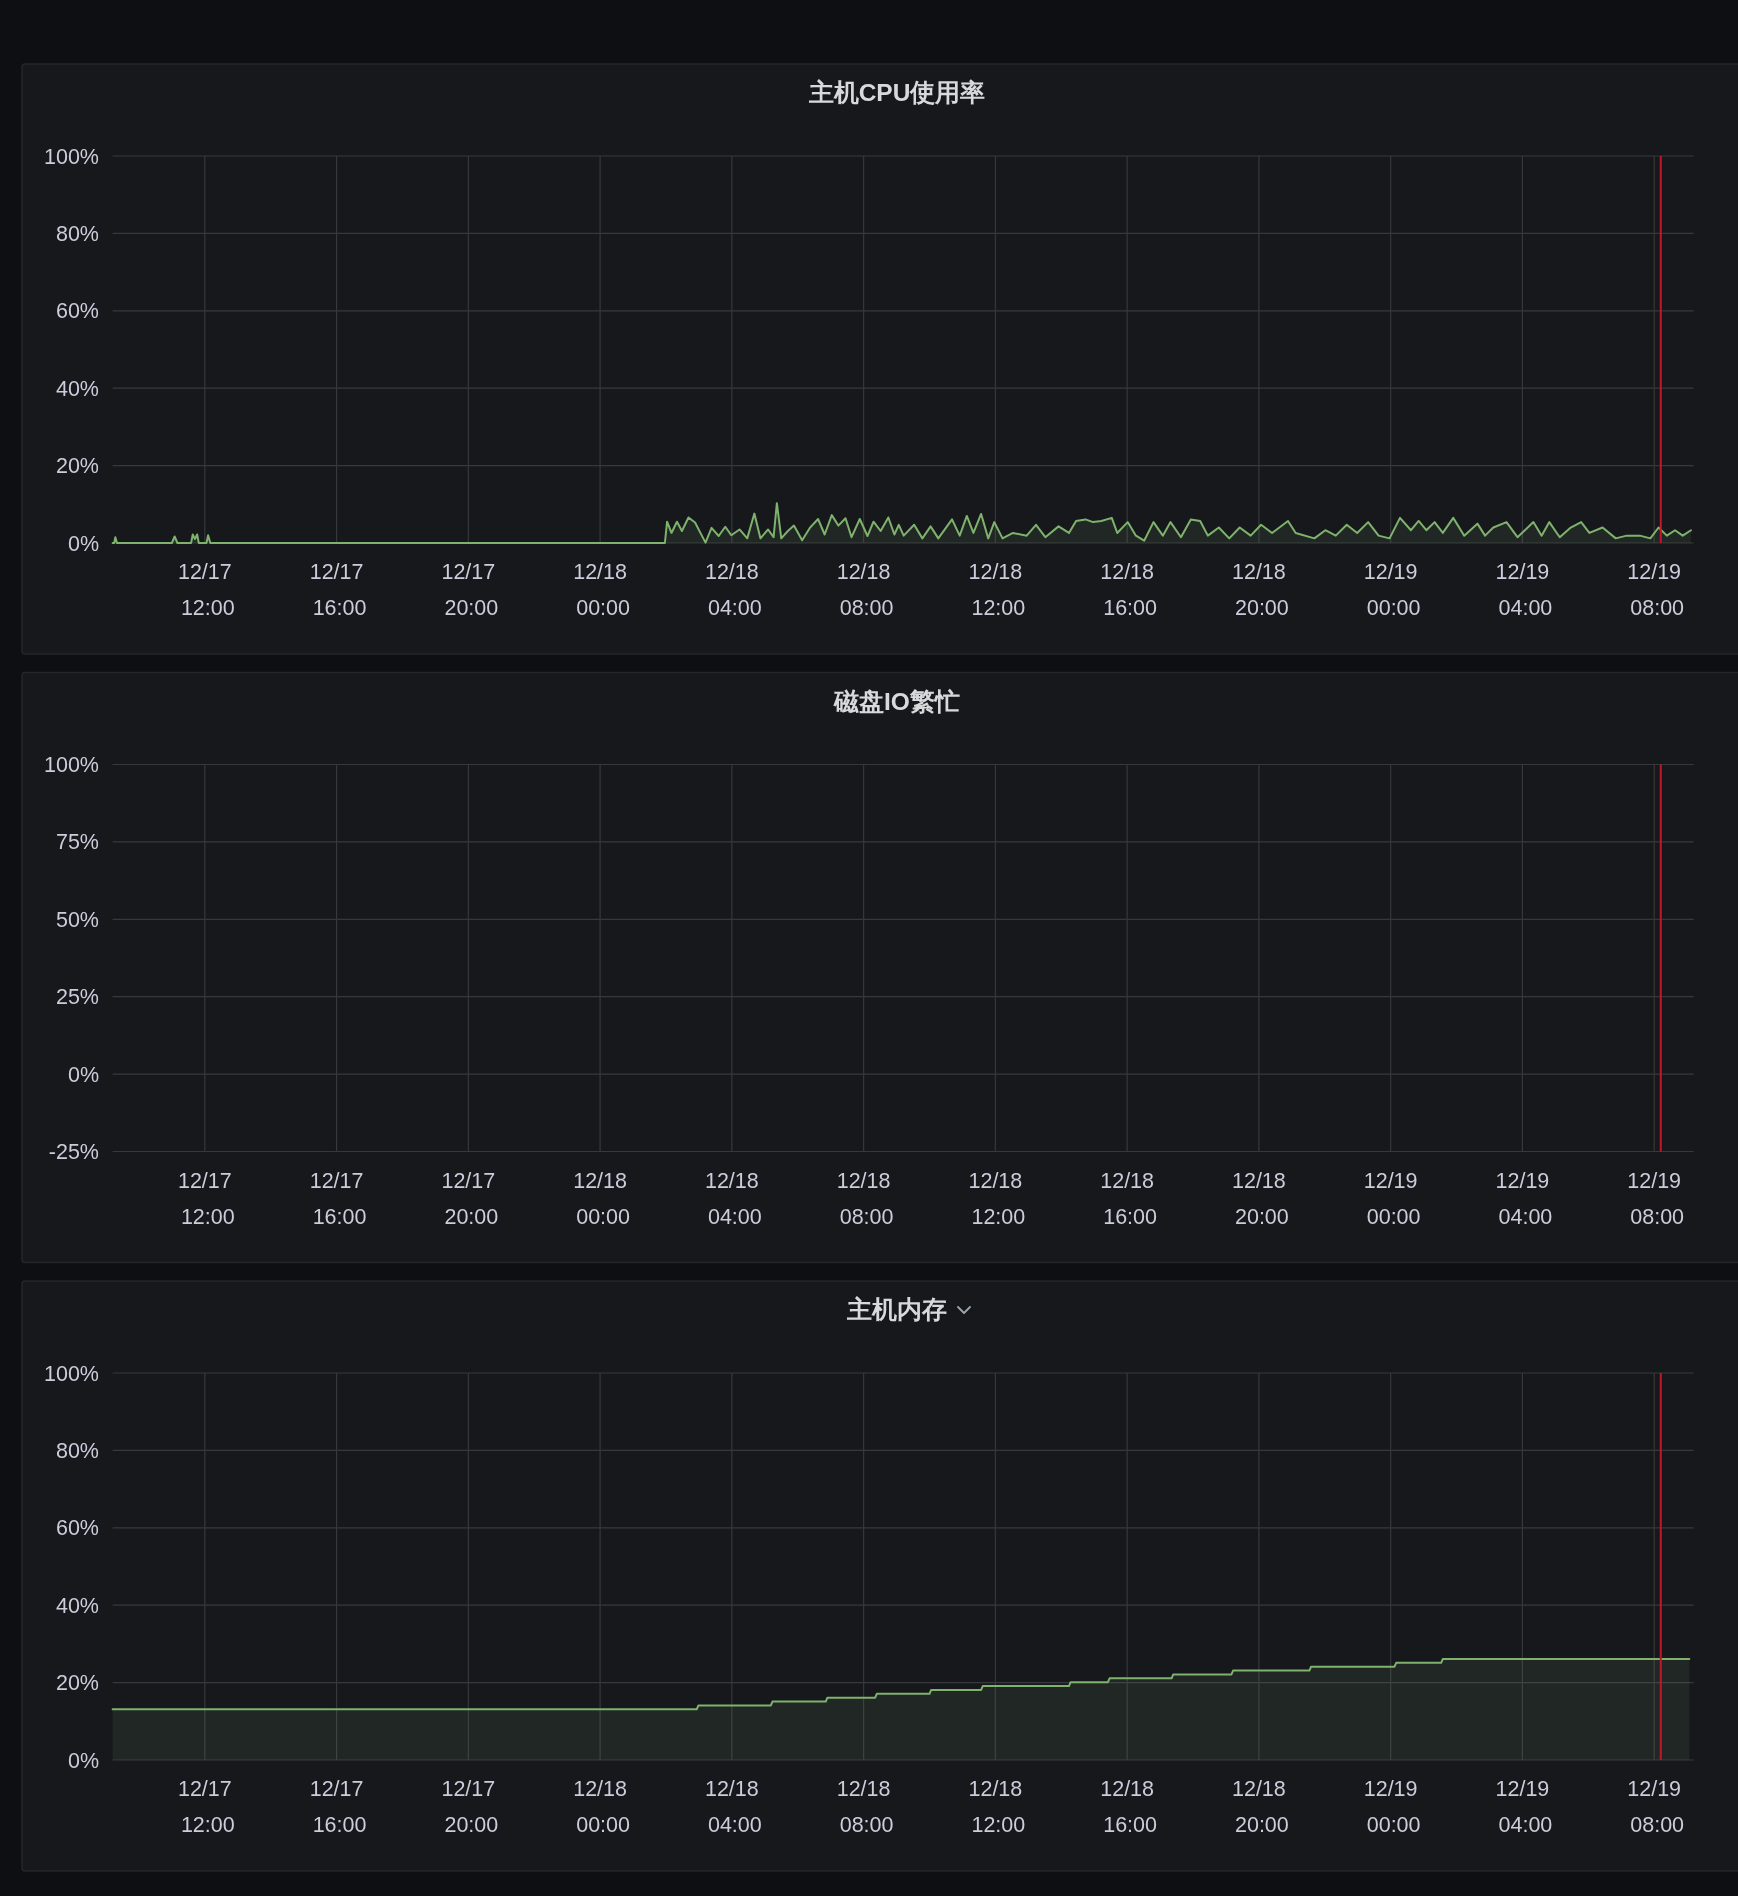 This screenshot has height=1896, width=1738. Describe the element at coordinates (896, 1309) in the screenshot. I see `chart-title: 主机内存` at that location.